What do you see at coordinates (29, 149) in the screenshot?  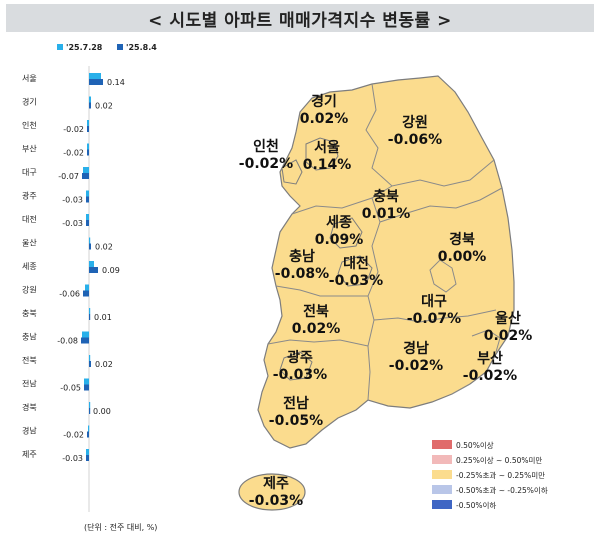 I see `category-label: 부산` at bounding box center [29, 149].